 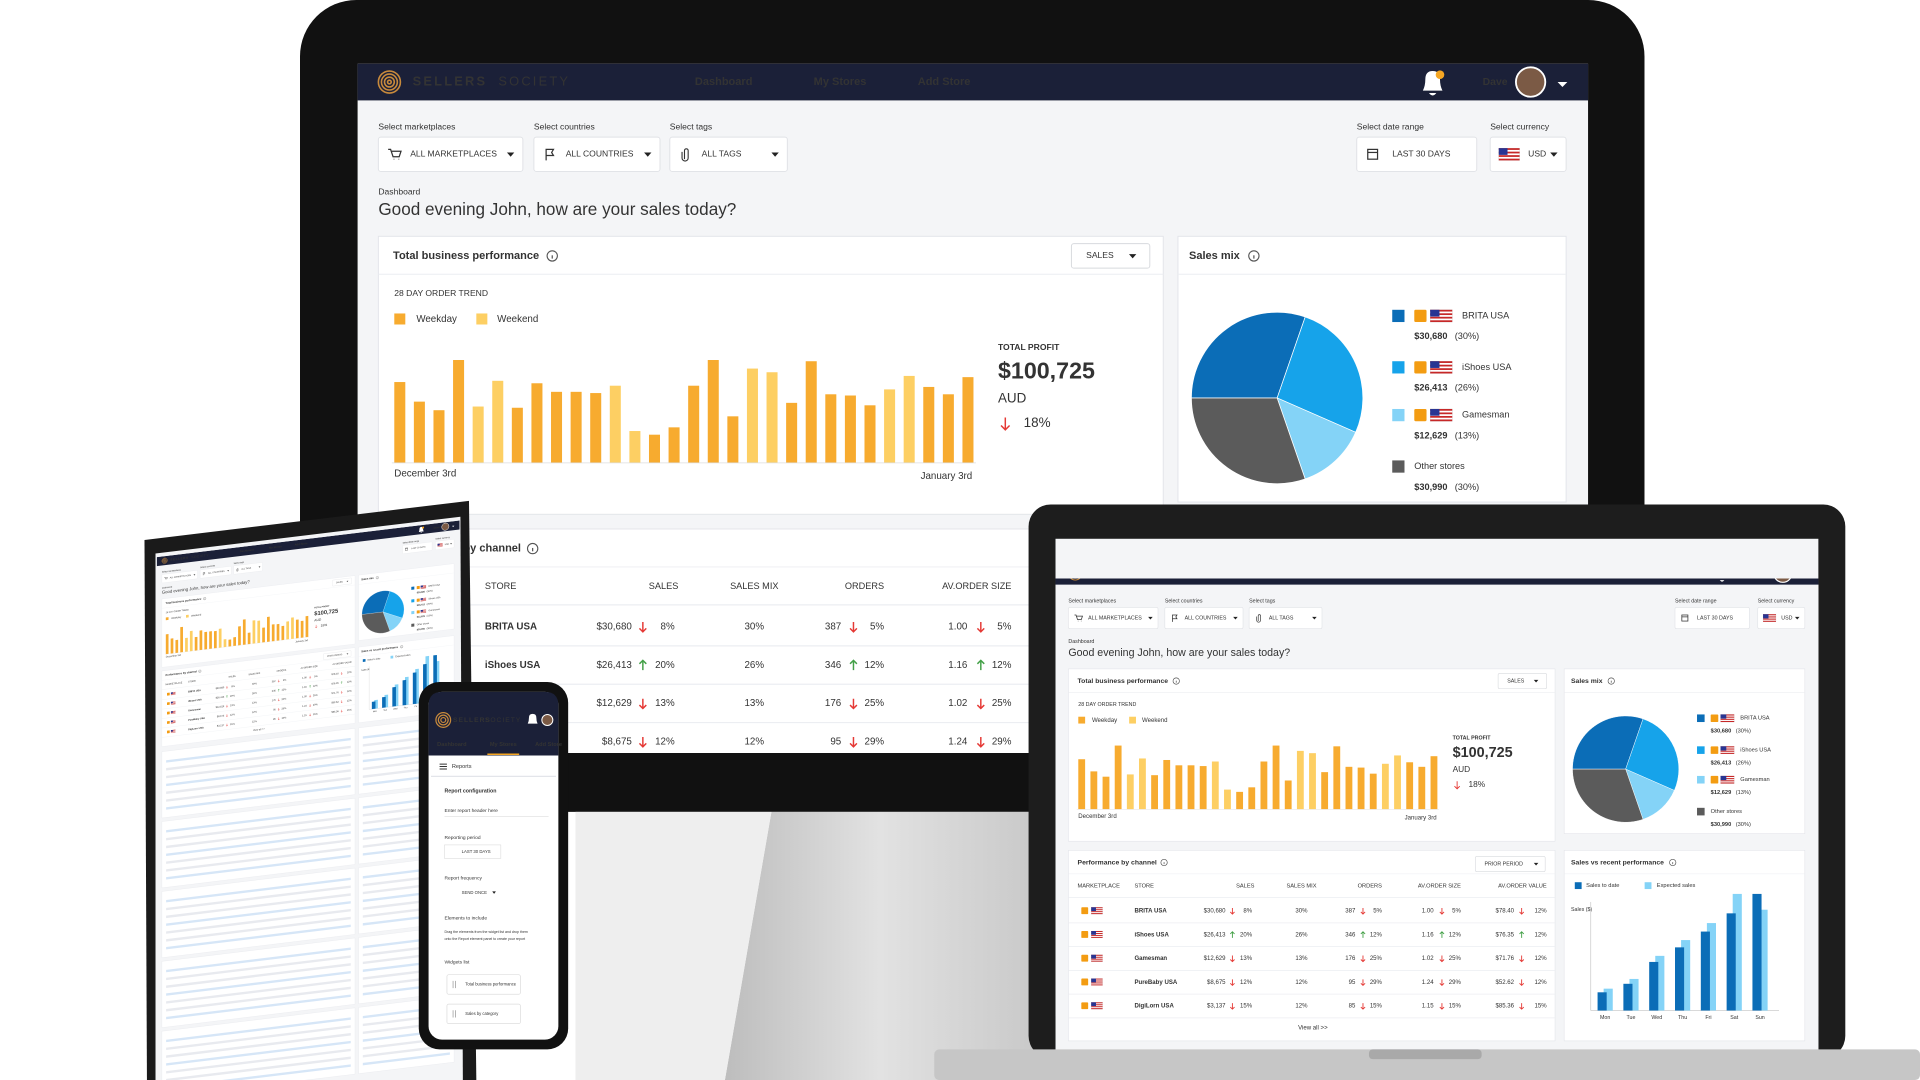 I want to click on filter-value: LAST 30 DAYS, so click(x=1715, y=618).